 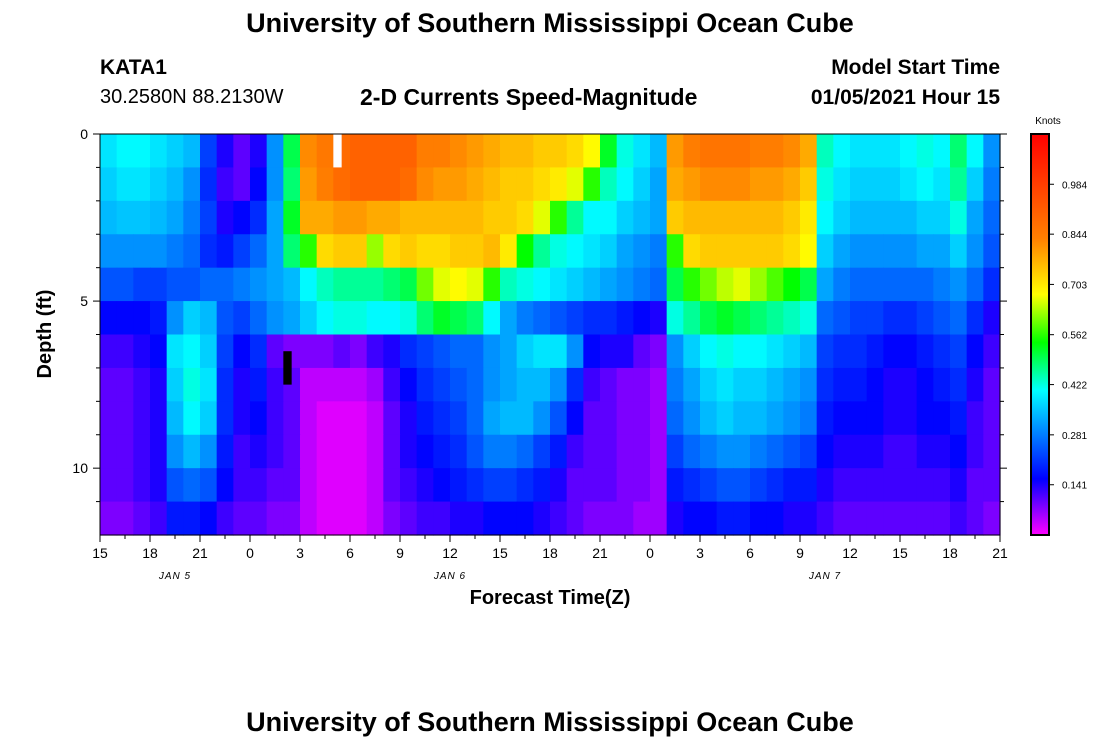 What do you see at coordinates (1074, 185) in the screenshot?
I see `colorbar-tick-label: 0.984` at bounding box center [1074, 185].